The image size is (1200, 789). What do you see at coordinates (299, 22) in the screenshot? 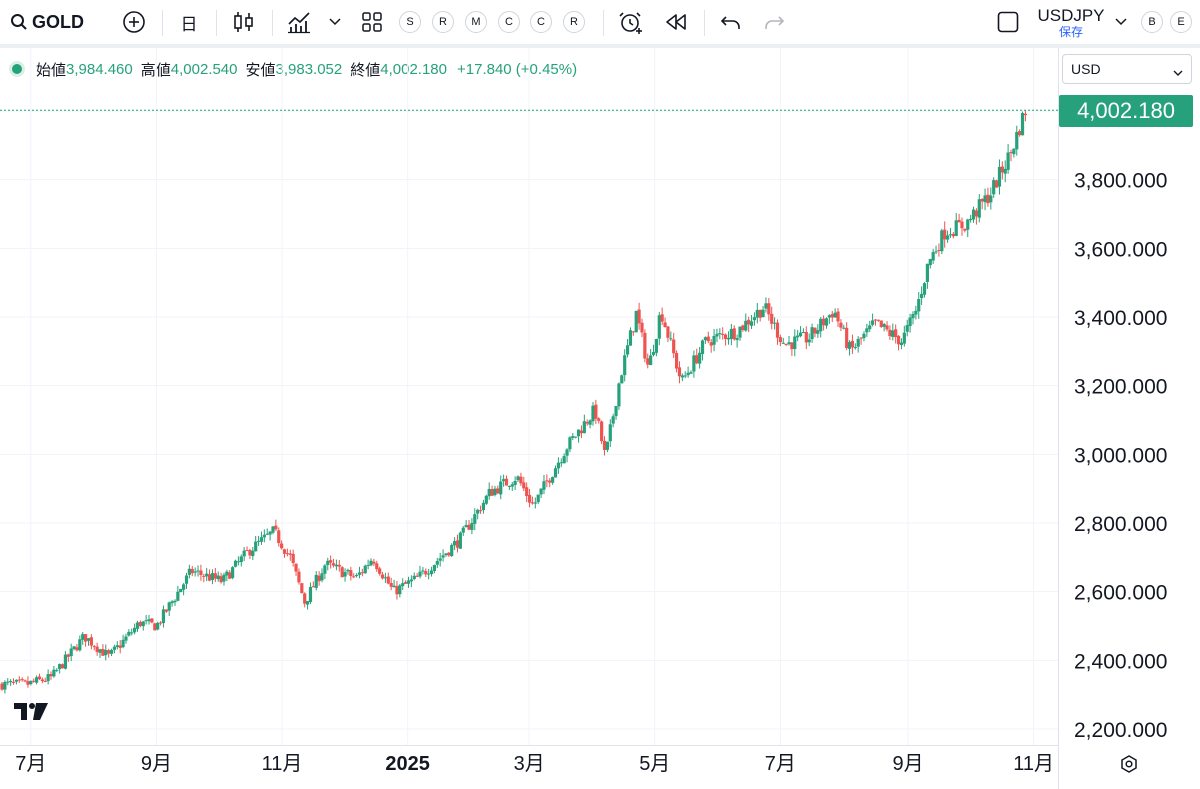
I see `indicators-icon` at bounding box center [299, 22].